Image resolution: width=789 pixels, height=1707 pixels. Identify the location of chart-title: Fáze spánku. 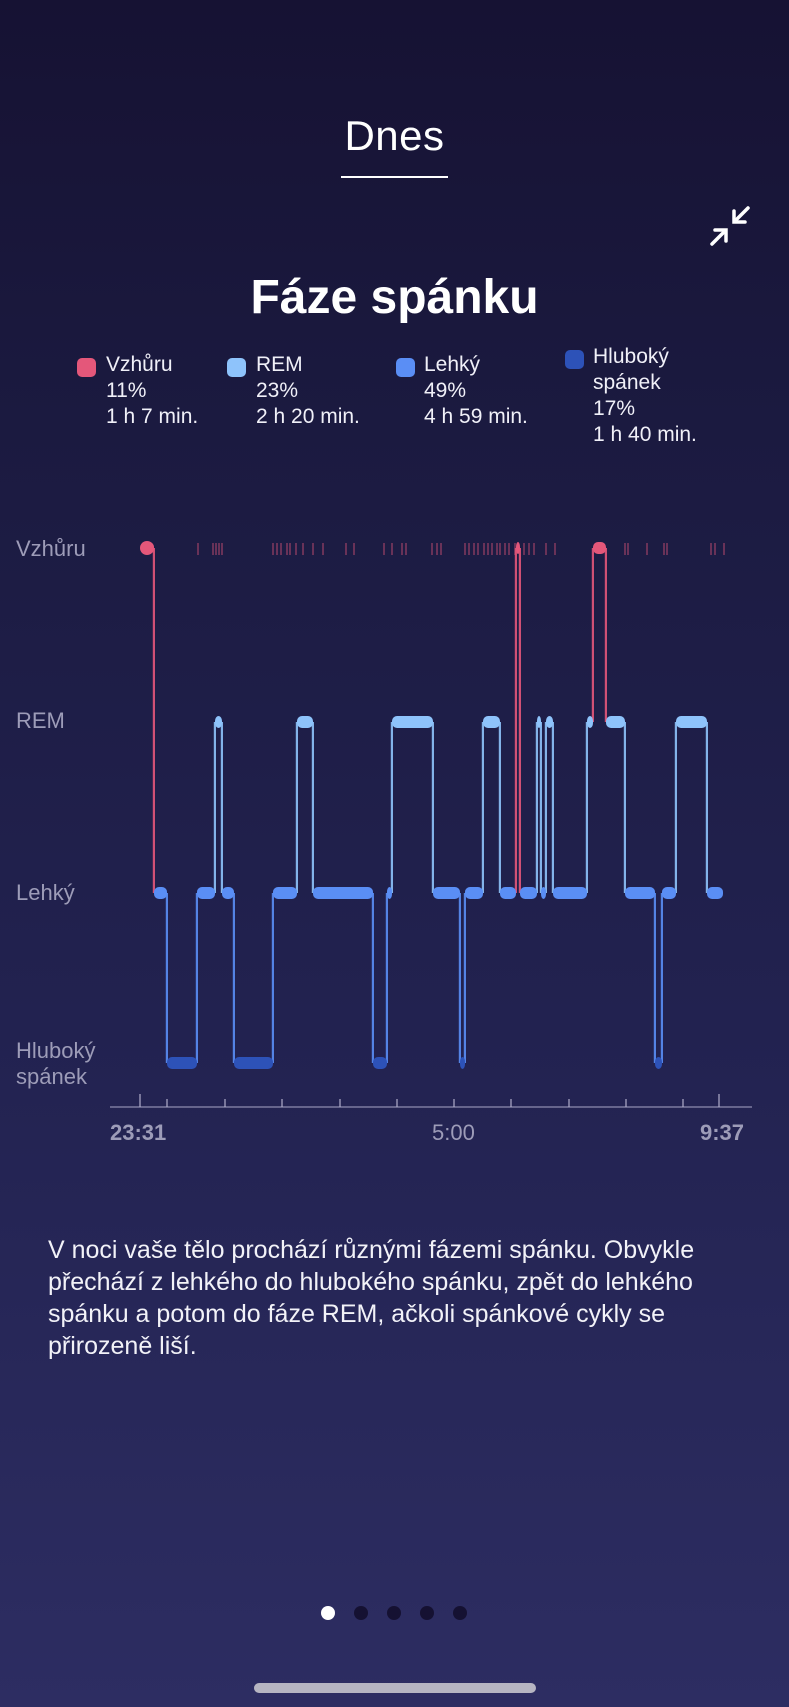
(394, 297).